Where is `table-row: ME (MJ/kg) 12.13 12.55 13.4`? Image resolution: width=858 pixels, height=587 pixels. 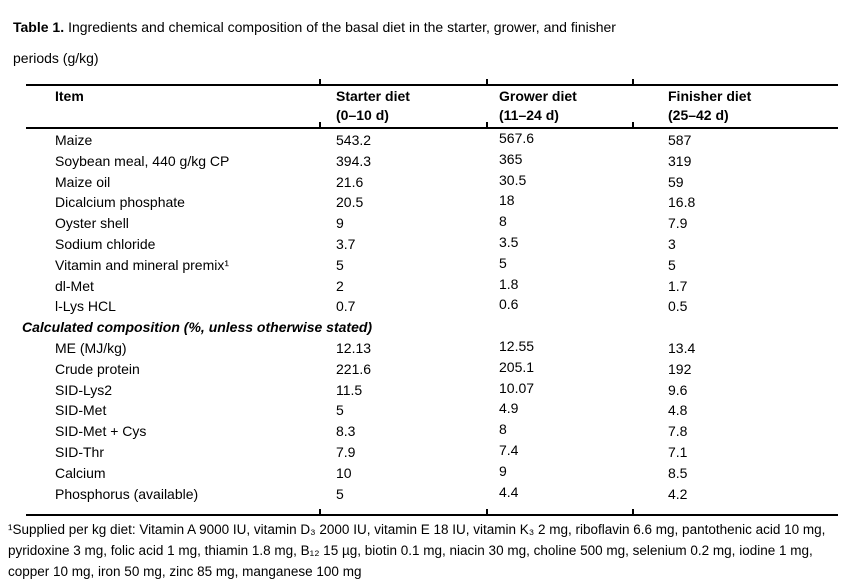 table-row: ME (MJ/kg) 12.13 12.55 13.4 is located at coordinates (432, 348).